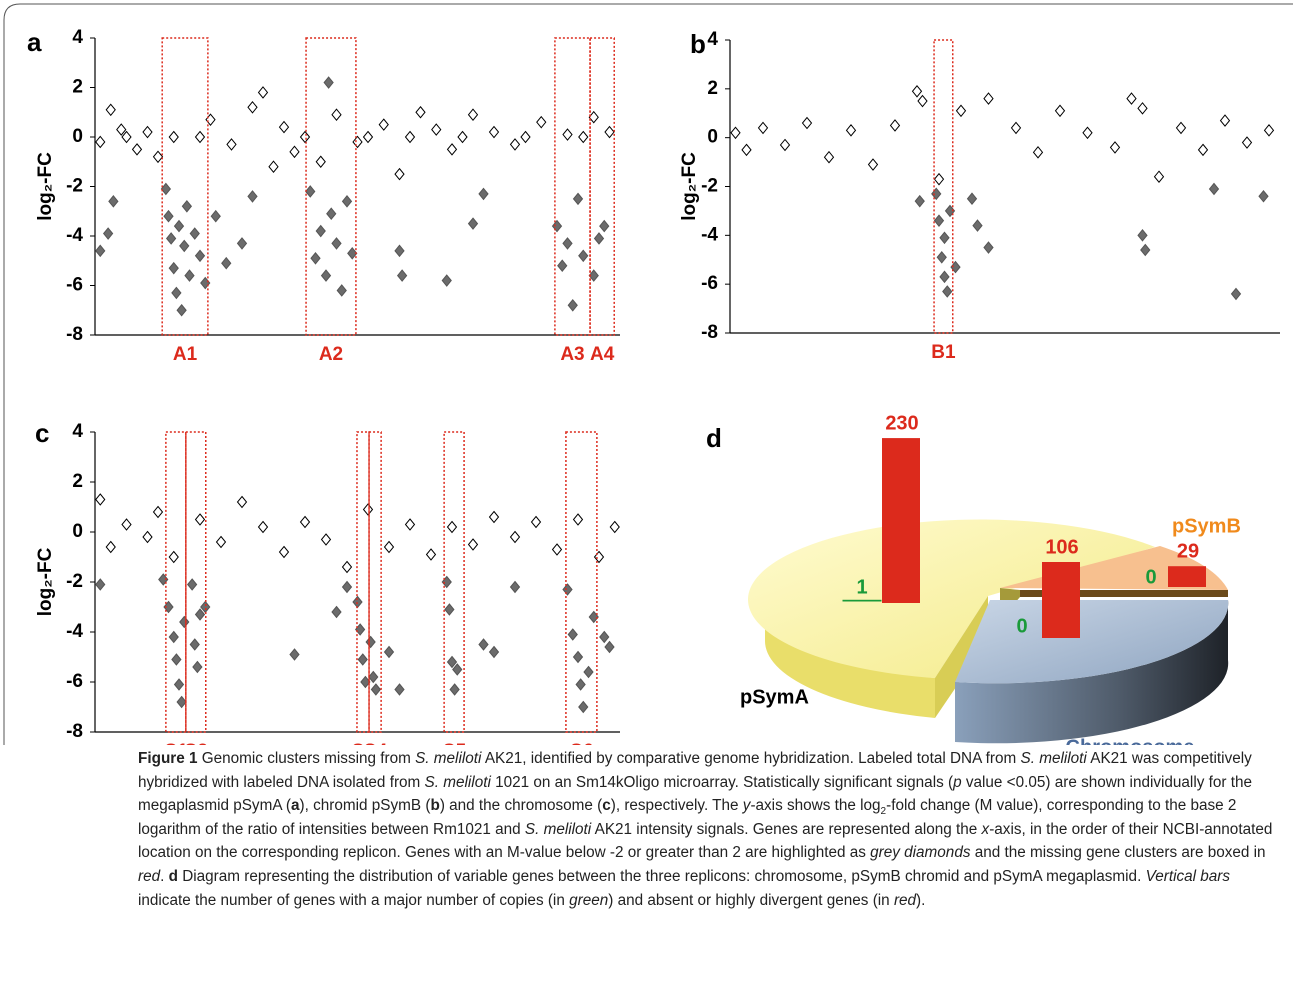 The image size is (1293, 982). What do you see at coordinates (901, 423) in the screenshot?
I see `absent-value-label: 230` at bounding box center [901, 423].